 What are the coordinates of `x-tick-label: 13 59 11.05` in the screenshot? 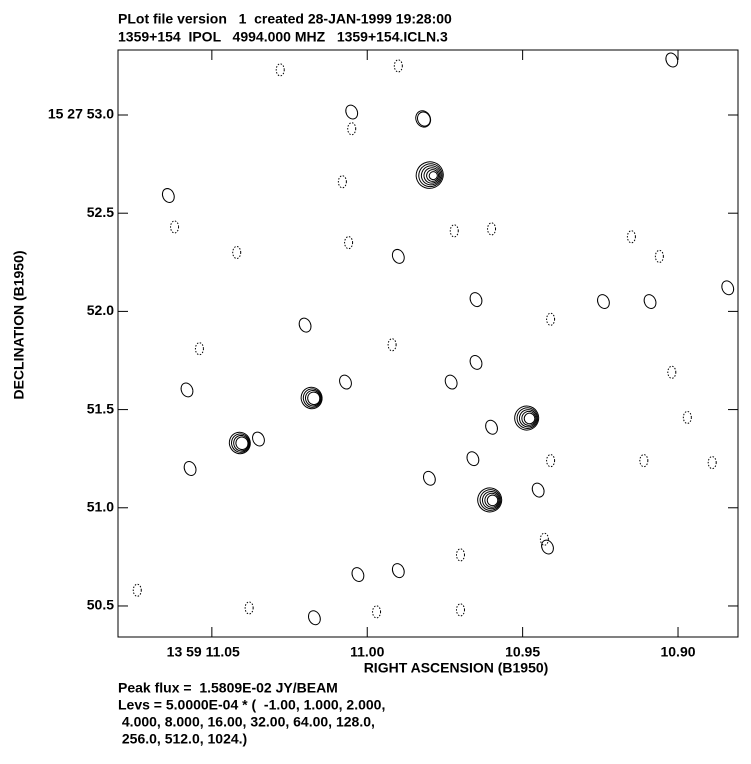 It's located at (203, 652).